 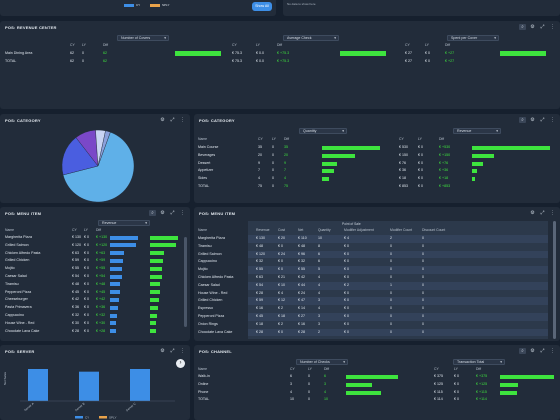 I want to click on cell: 1, so click(x=391, y=284).